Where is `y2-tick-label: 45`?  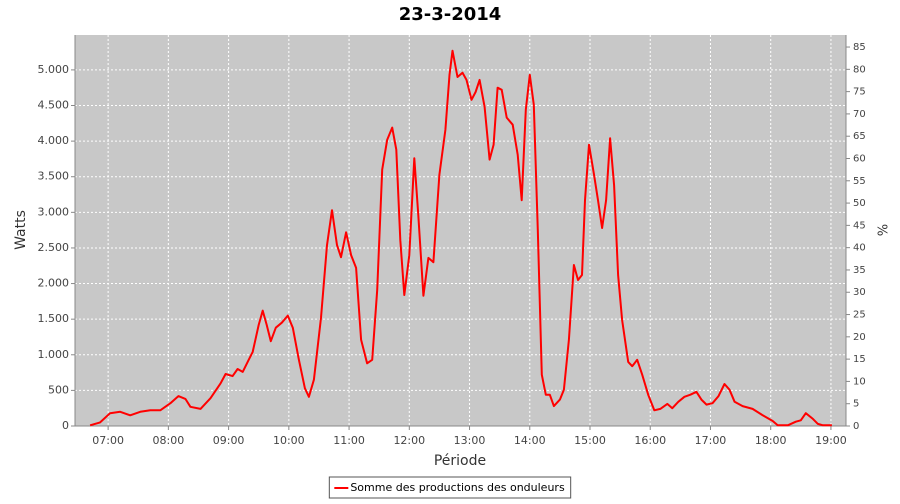 y2-tick-label: 45 is located at coordinates (859, 225).